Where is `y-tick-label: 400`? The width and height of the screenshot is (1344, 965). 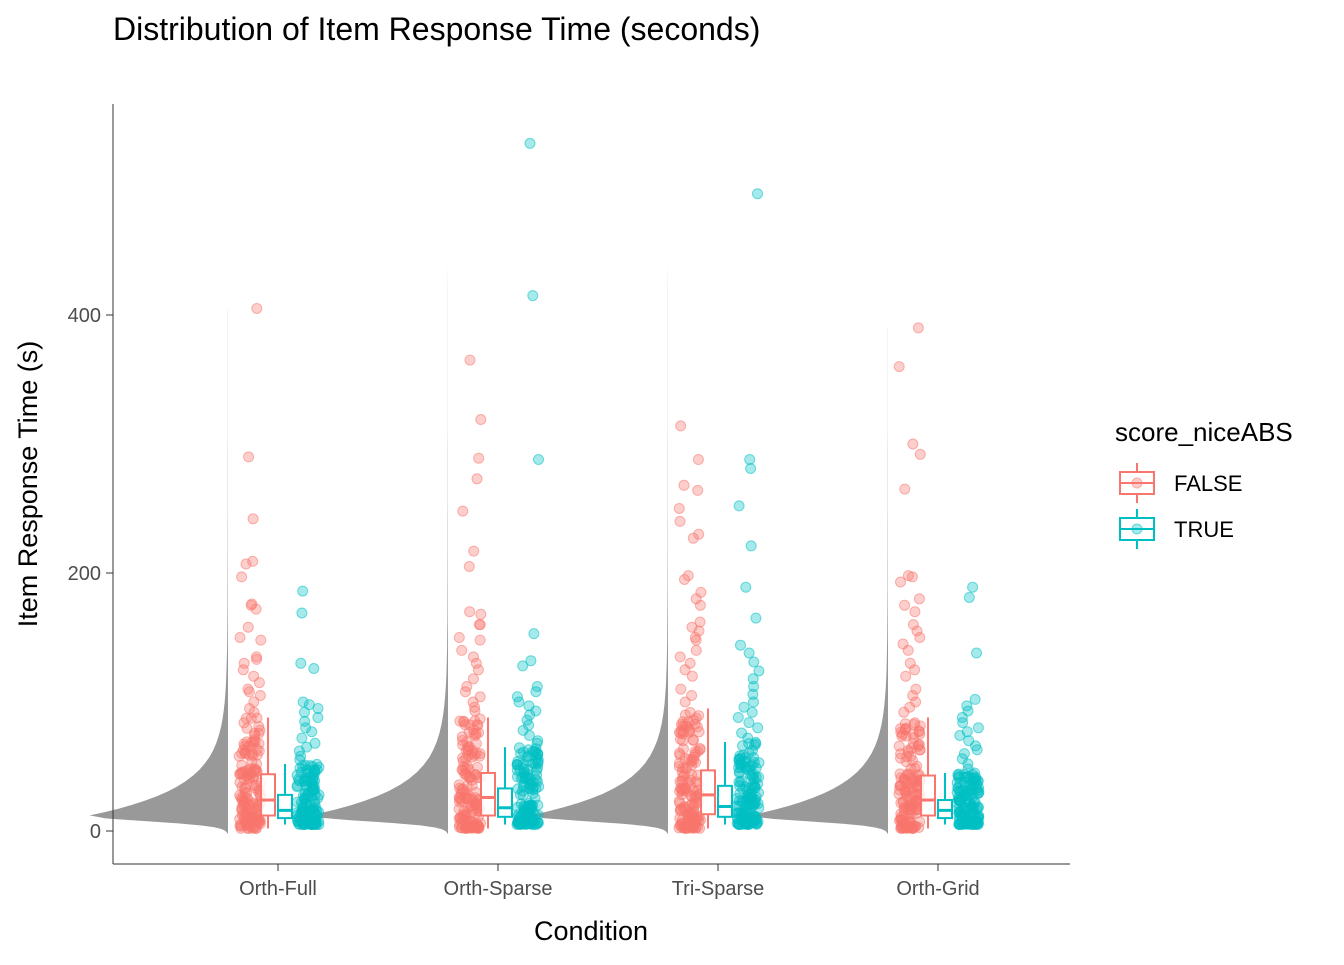 y-tick-label: 400 is located at coordinates (84, 316).